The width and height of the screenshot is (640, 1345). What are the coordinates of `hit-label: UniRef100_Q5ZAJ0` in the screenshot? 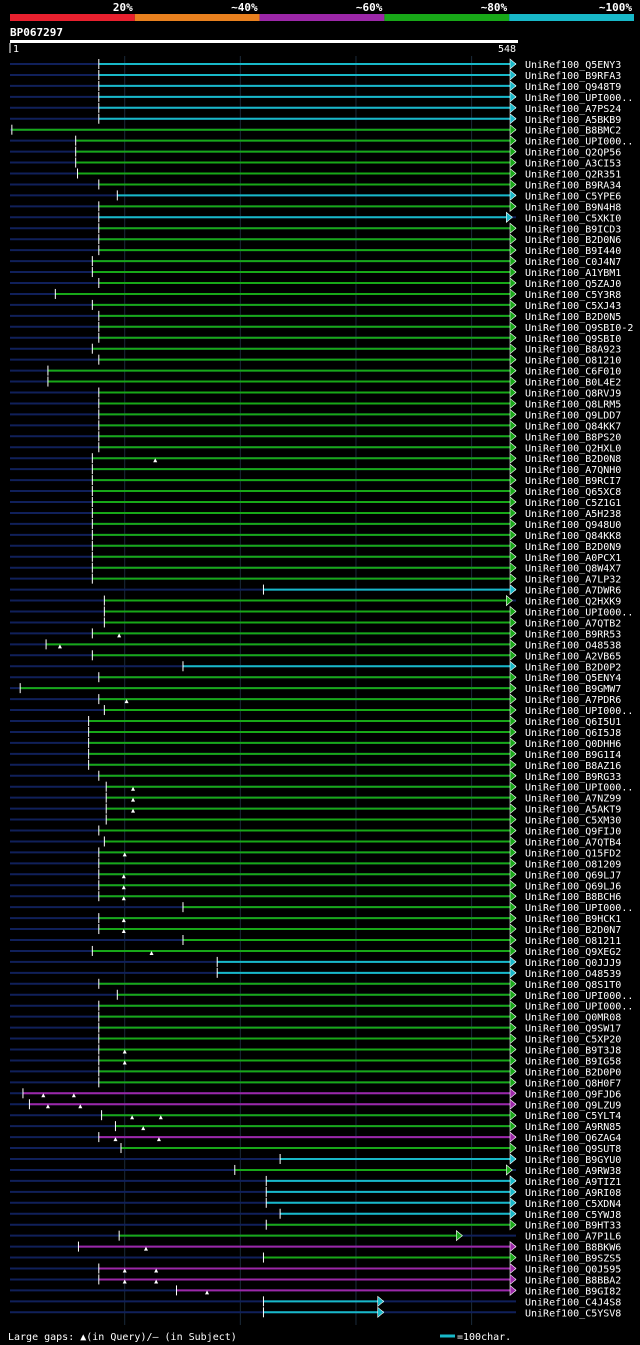 It's located at (573, 284).